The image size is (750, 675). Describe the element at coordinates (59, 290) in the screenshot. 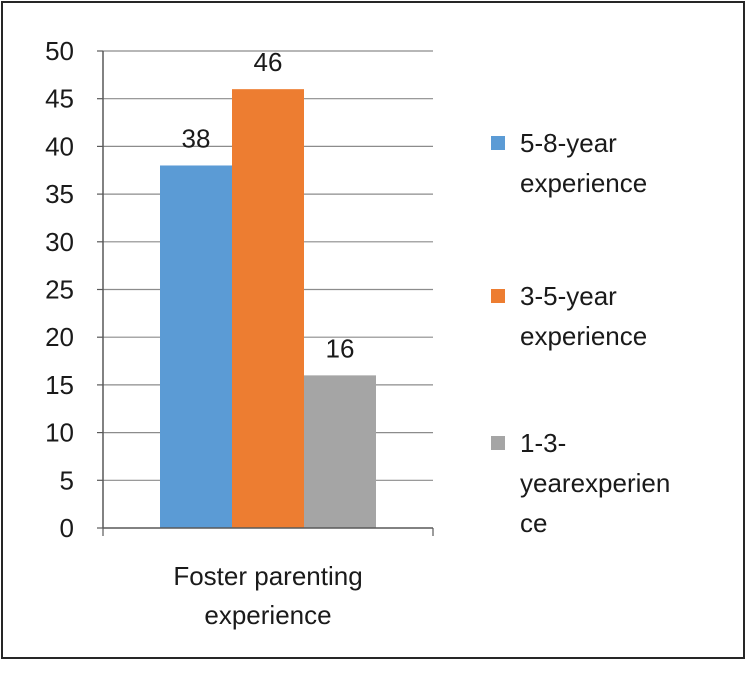

I see `y-tick-label: 25` at that location.